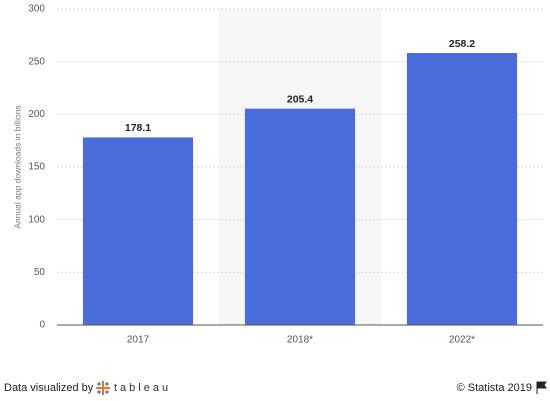  I want to click on y-tick-label: 50, so click(40, 272).